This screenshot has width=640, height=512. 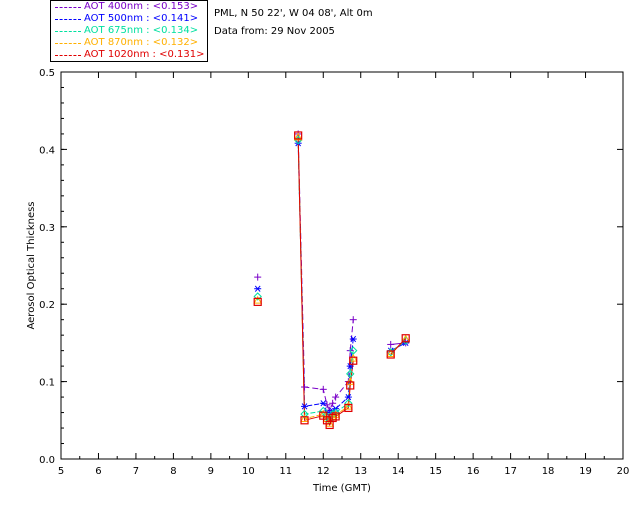 I want to click on x-tick-label: 9, so click(x=211, y=471).